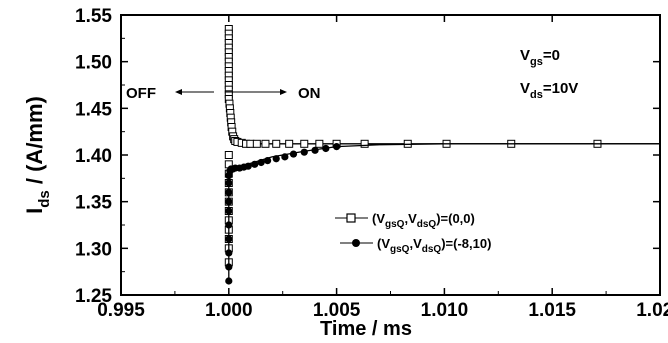 This screenshot has height=343, width=668. I want to click on y-tick-label: 1.45, so click(93, 109).